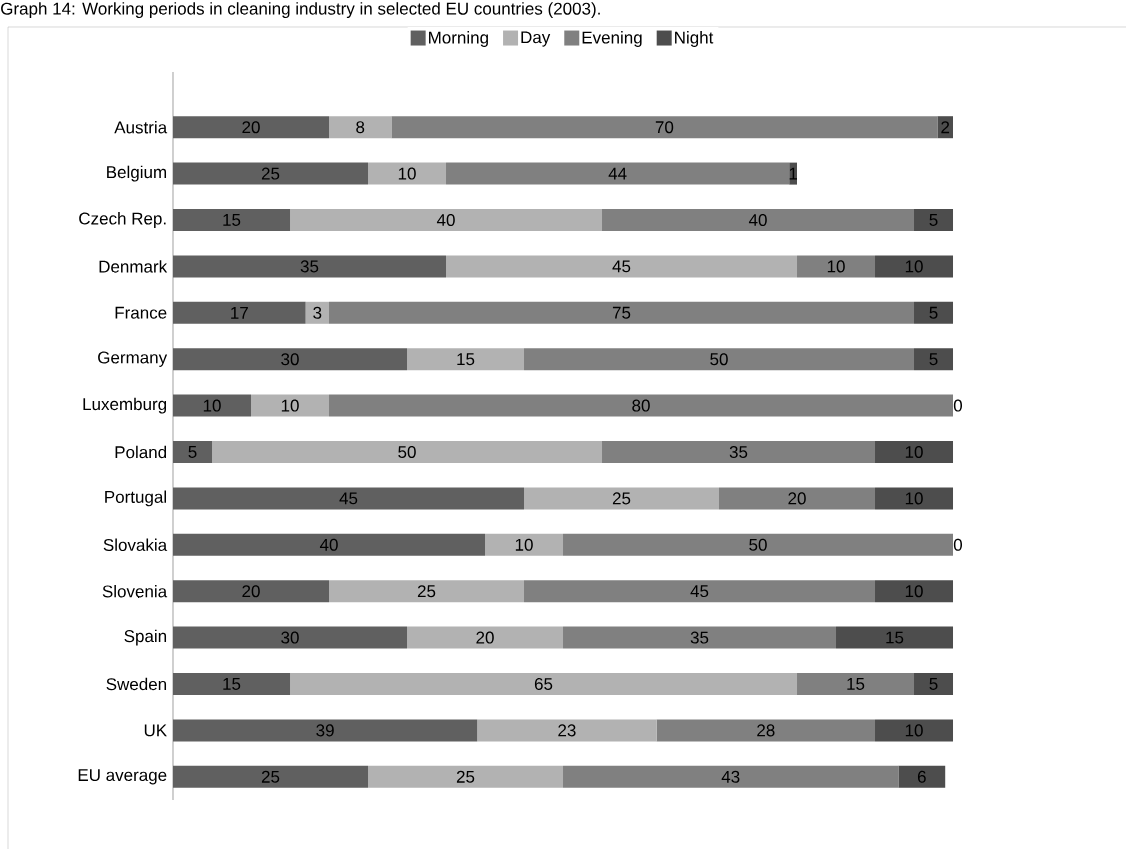  What do you see at coordinates (145, 637) in the screenshot?
I see `y-tick-label: Spain` at bounding box center [145, 637].